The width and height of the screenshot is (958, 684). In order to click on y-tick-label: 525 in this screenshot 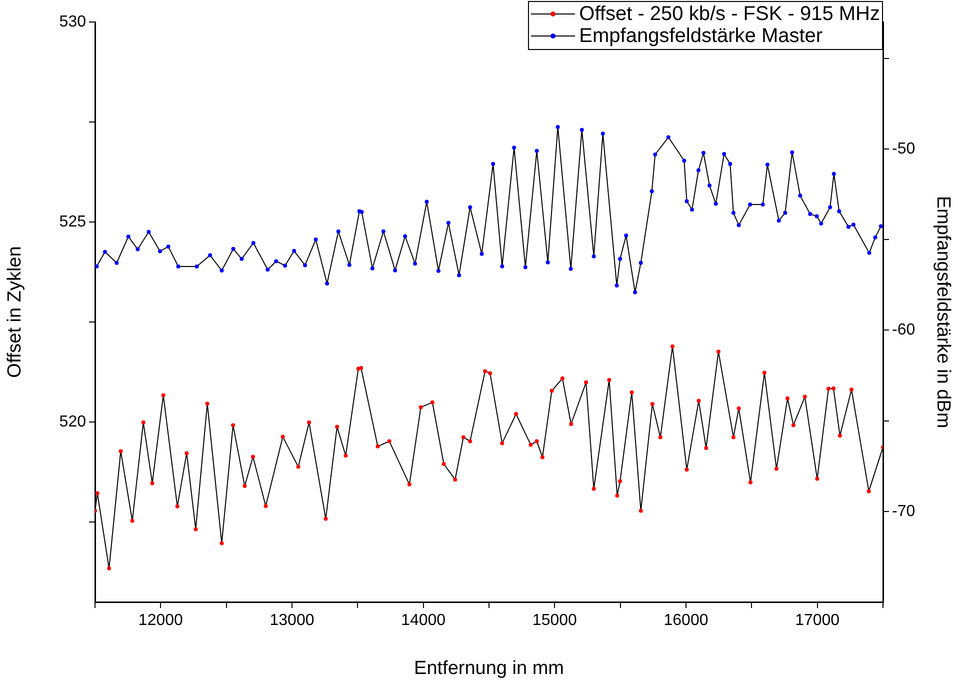, I will do `click(72, 221)`.